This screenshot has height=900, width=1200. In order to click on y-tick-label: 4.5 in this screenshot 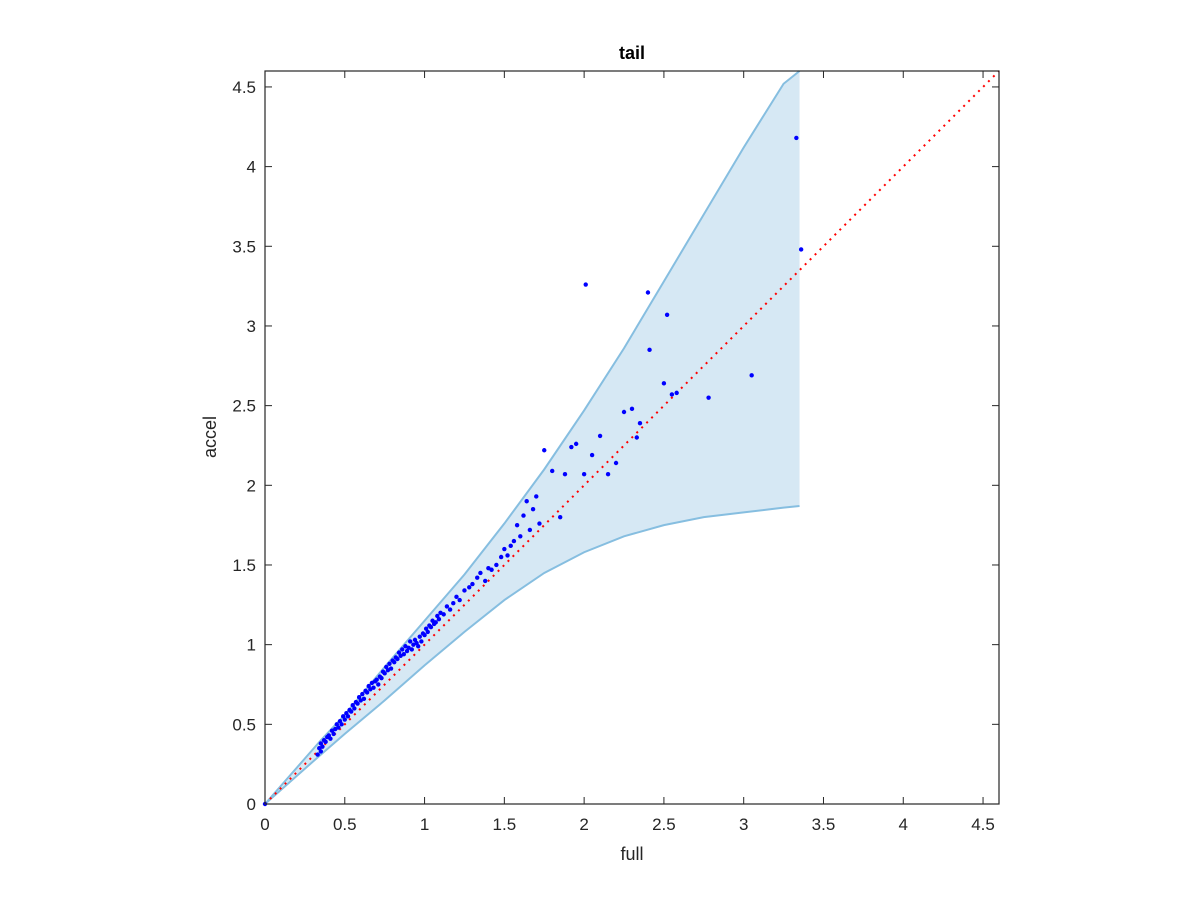, I will do `click(244, 87)`.